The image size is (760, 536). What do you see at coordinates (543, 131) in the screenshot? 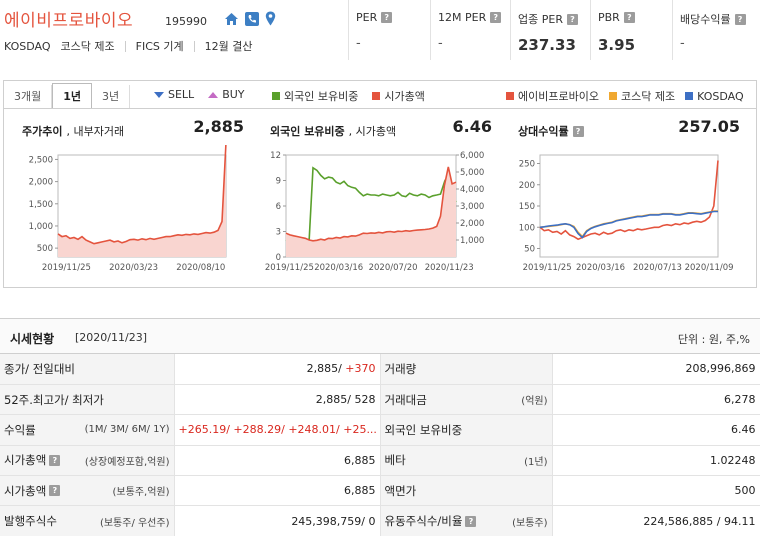
I see `panel-title-main: 상대수익률` at bounding box center [543, 131].